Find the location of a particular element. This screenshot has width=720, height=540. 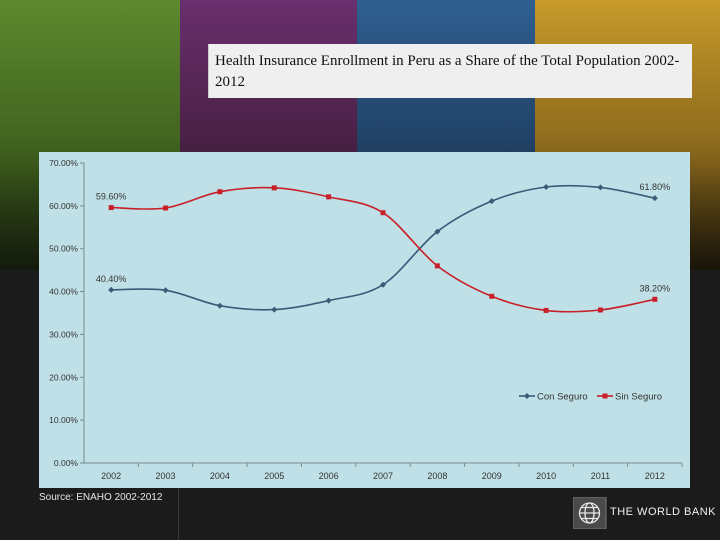

legend-label: Con Seguro is located at coordinates (562, 397).